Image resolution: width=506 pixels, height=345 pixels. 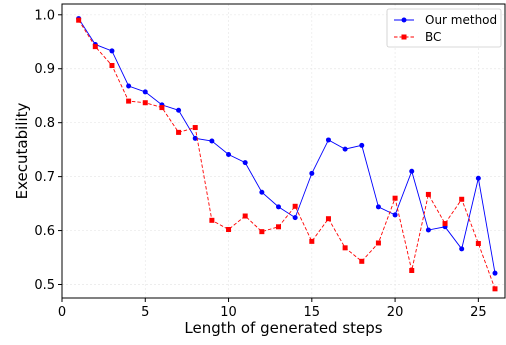 What do you see at coordinates (417, 37) in the screenshot?
I see `legend-entry: BC` at bounding box center [417, 37].